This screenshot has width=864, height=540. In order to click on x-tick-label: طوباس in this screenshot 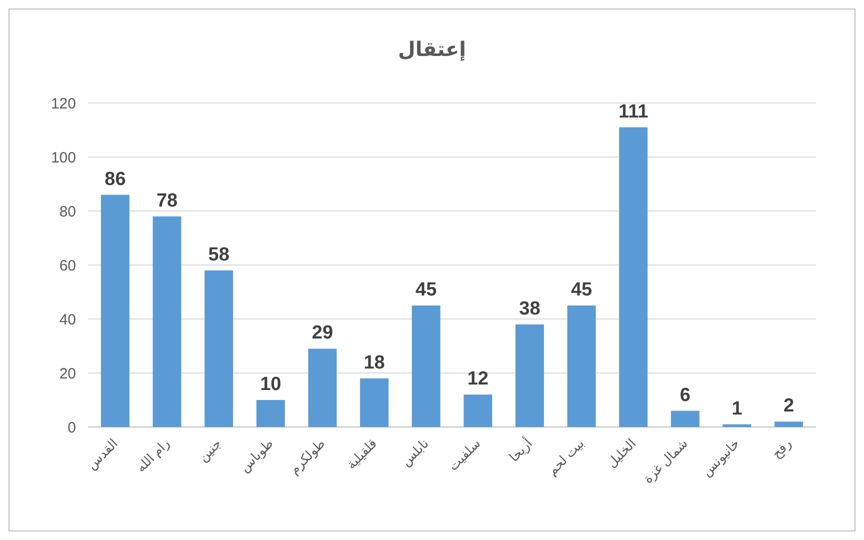, I will do `click(256, 456)`.